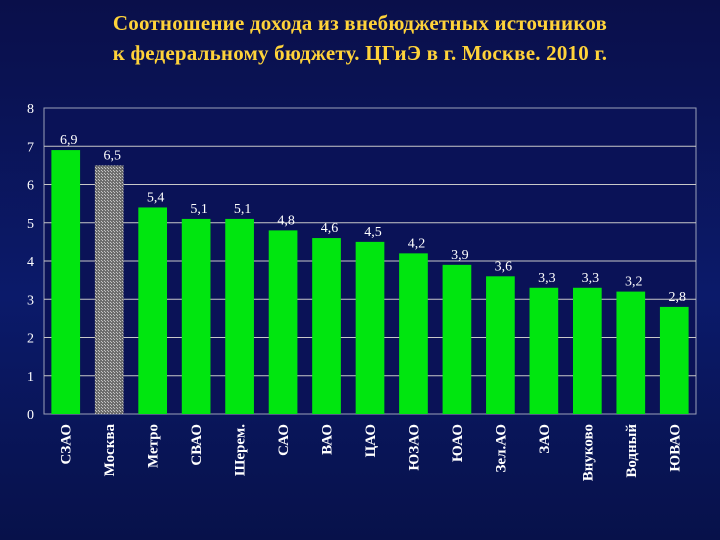  I want to click on data-label: 3,6, so click(504, 266).